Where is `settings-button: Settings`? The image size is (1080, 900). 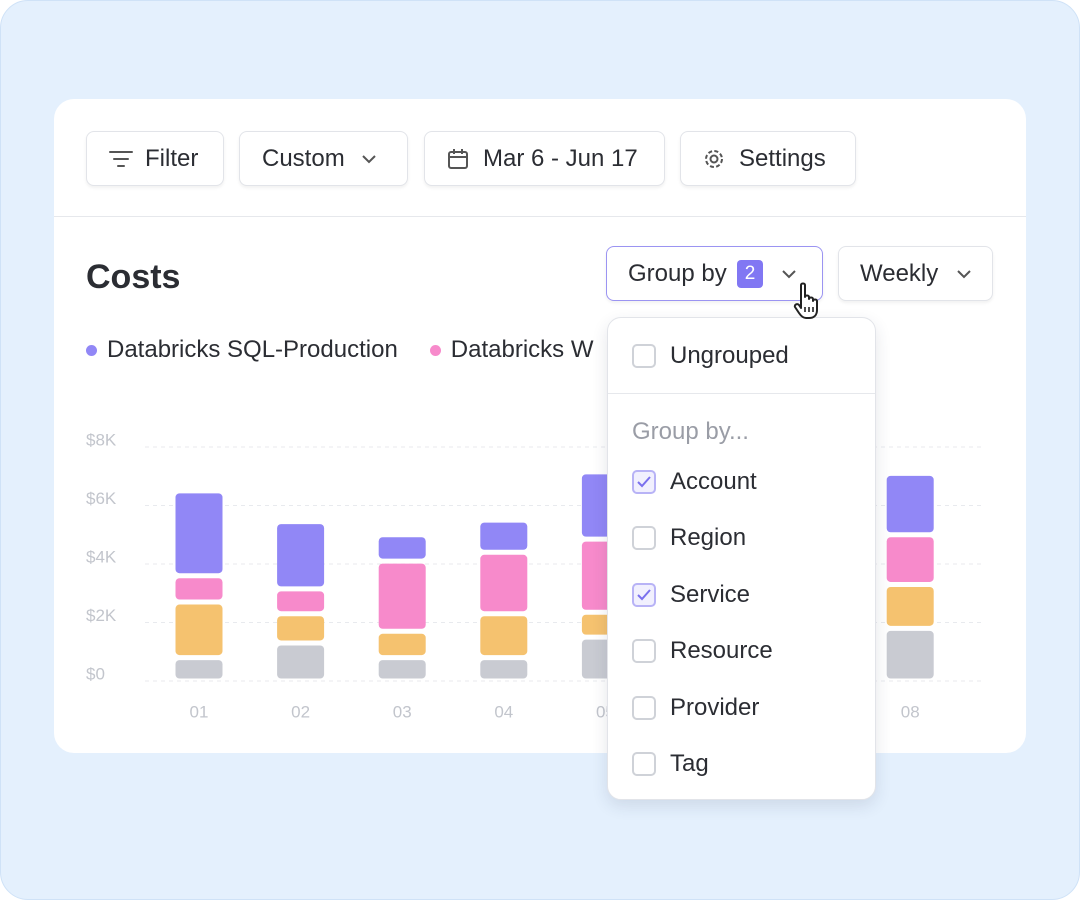 settings-button: Settings is located at coordinates (768, 158).